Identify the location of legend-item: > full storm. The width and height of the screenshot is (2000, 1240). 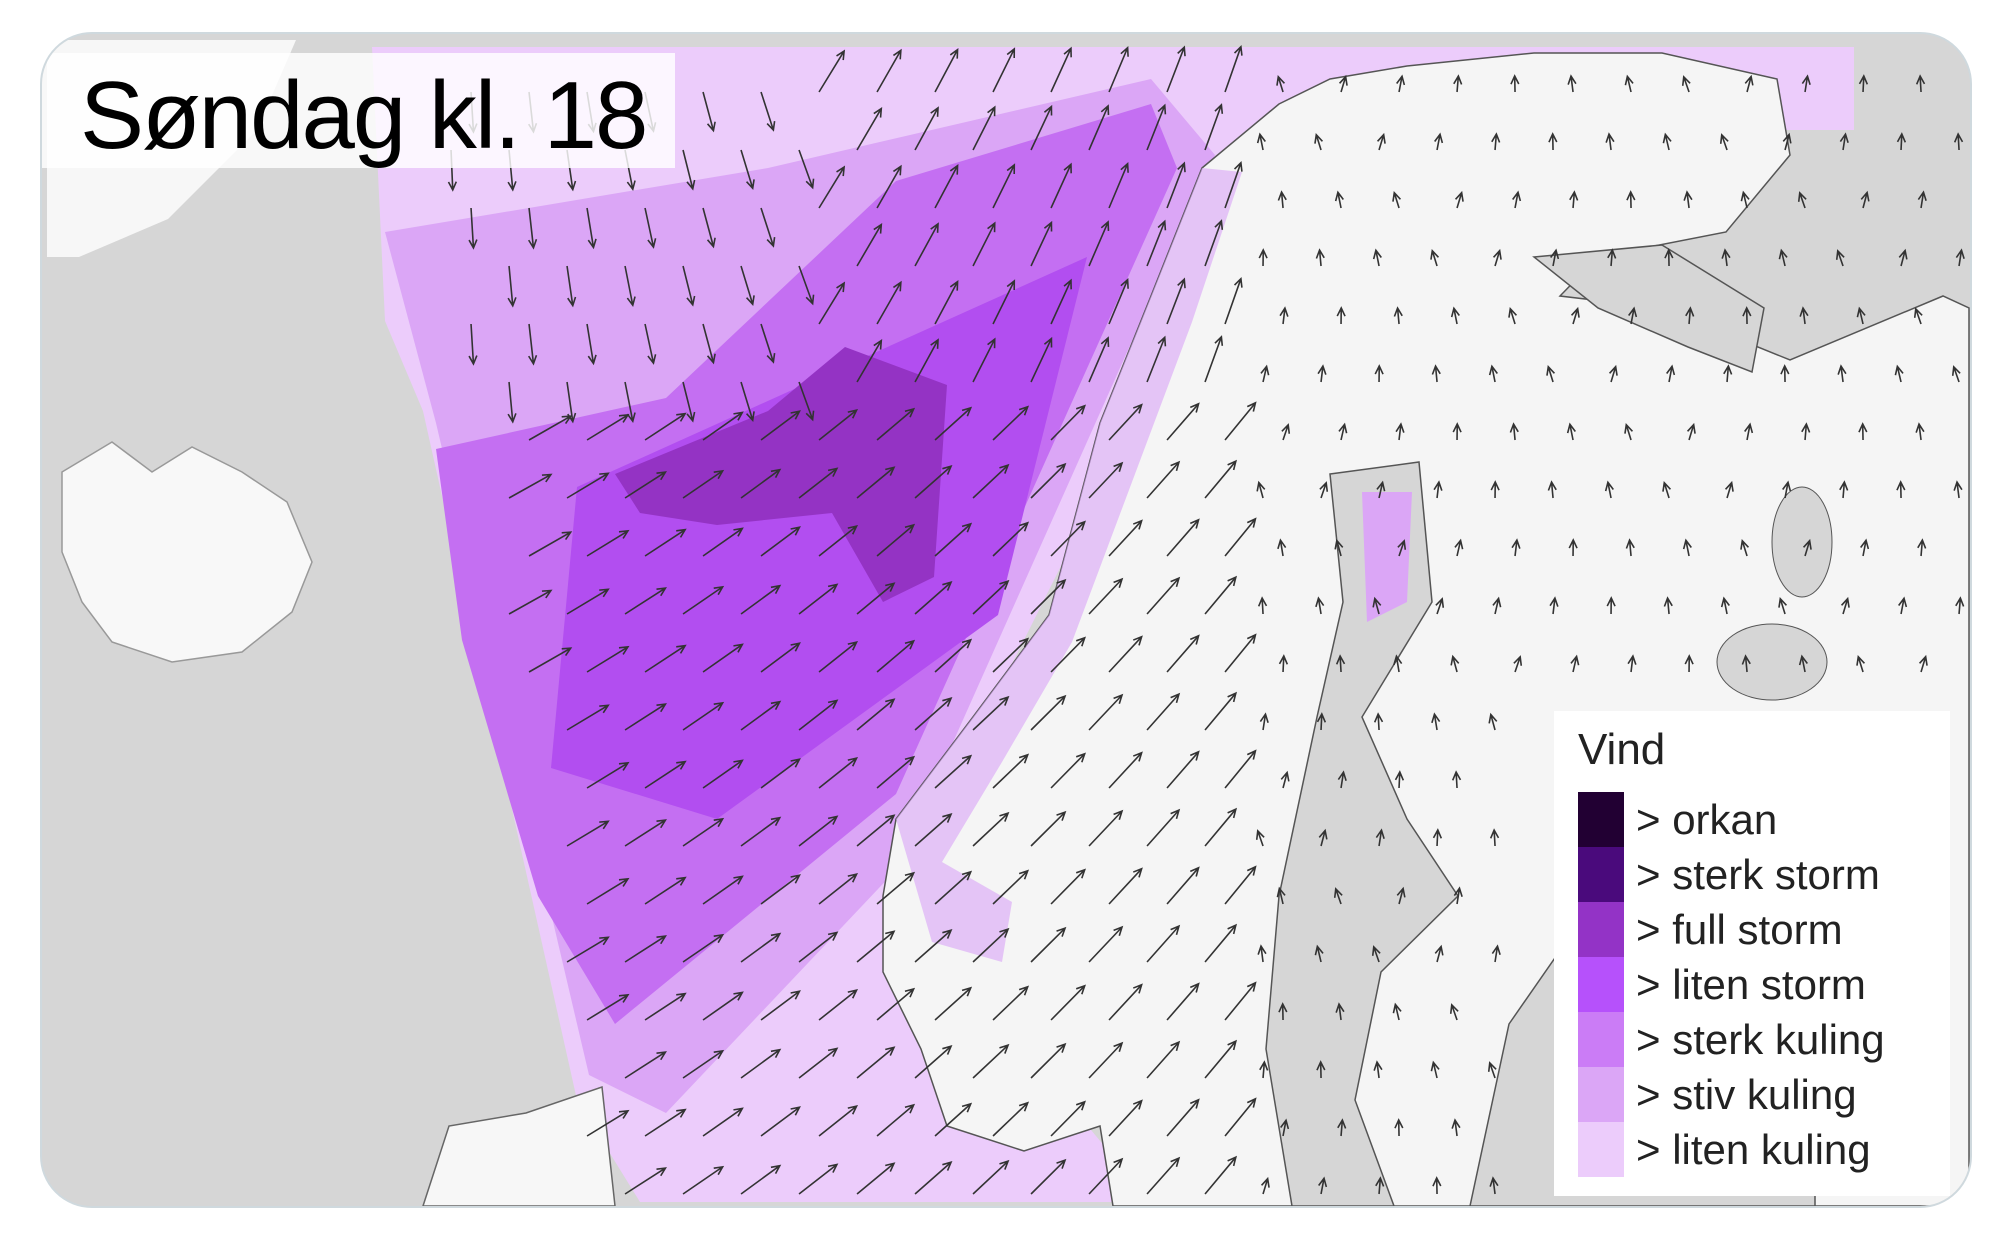
(1710, 929).